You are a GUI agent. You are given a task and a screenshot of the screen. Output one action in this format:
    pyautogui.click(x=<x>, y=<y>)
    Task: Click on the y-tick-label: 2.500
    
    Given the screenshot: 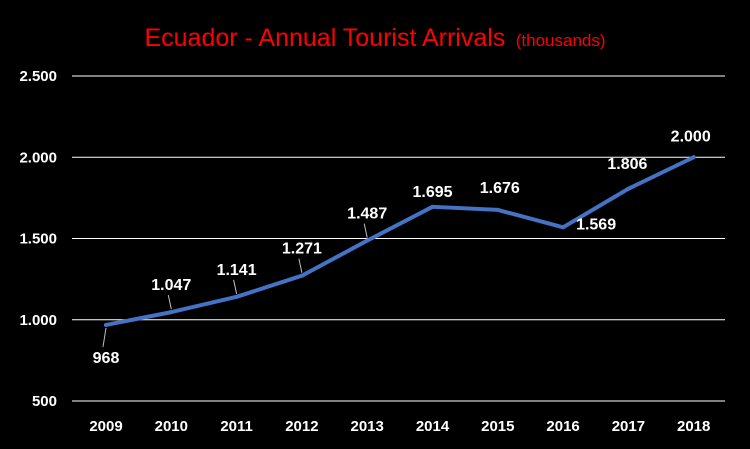 What is the action you would take?
    pyautogui.click(x=38, y=76)
    